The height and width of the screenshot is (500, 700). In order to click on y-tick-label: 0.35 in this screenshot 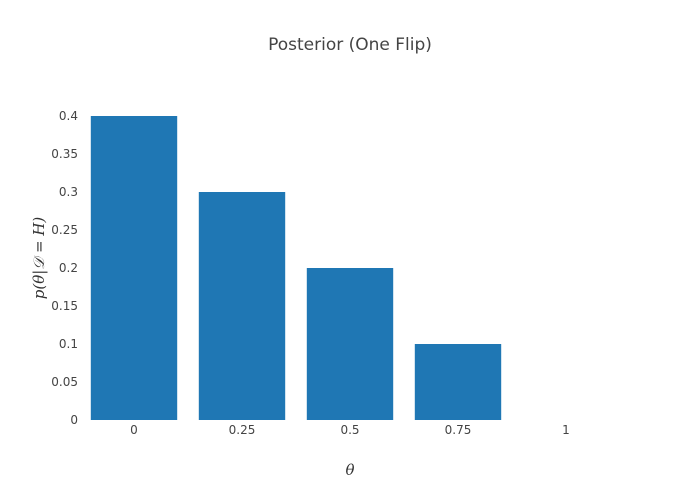, I will do `click(64, 154)`.